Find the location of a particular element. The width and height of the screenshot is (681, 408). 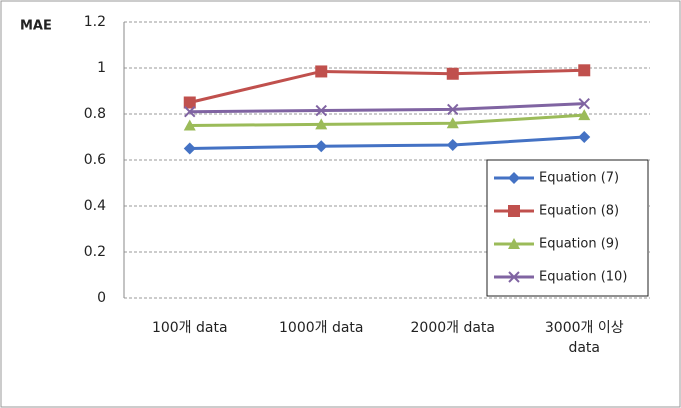

y-axis-label: MAE is located at coordinates (36, 26).